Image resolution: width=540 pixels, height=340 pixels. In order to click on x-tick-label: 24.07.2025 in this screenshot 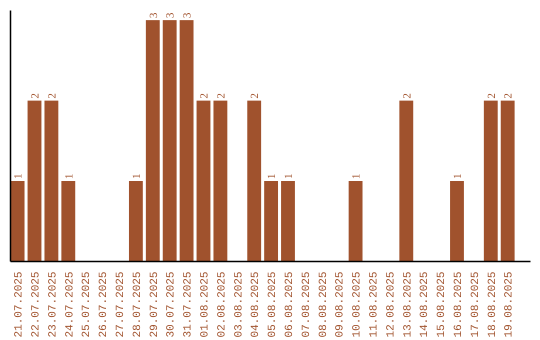, I will do `click(70, 304)`.